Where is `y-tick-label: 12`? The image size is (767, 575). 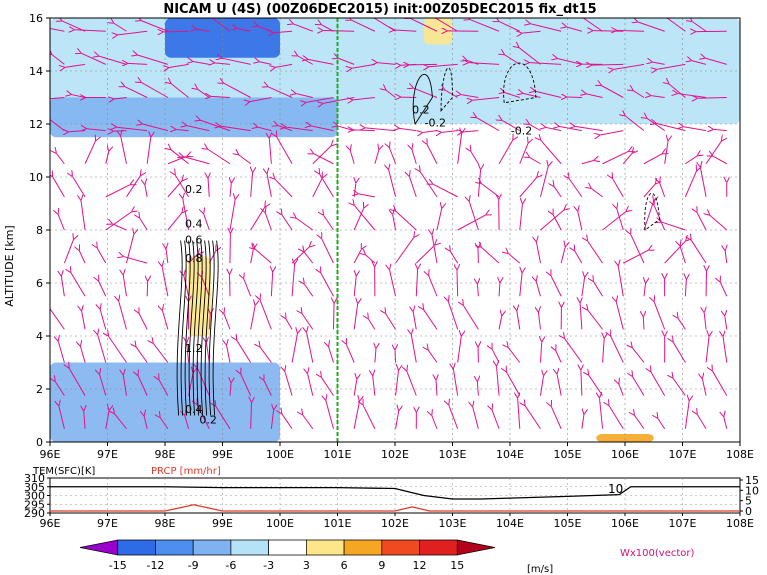
y-tick-label: 12 is located at coordinates (36, 124).